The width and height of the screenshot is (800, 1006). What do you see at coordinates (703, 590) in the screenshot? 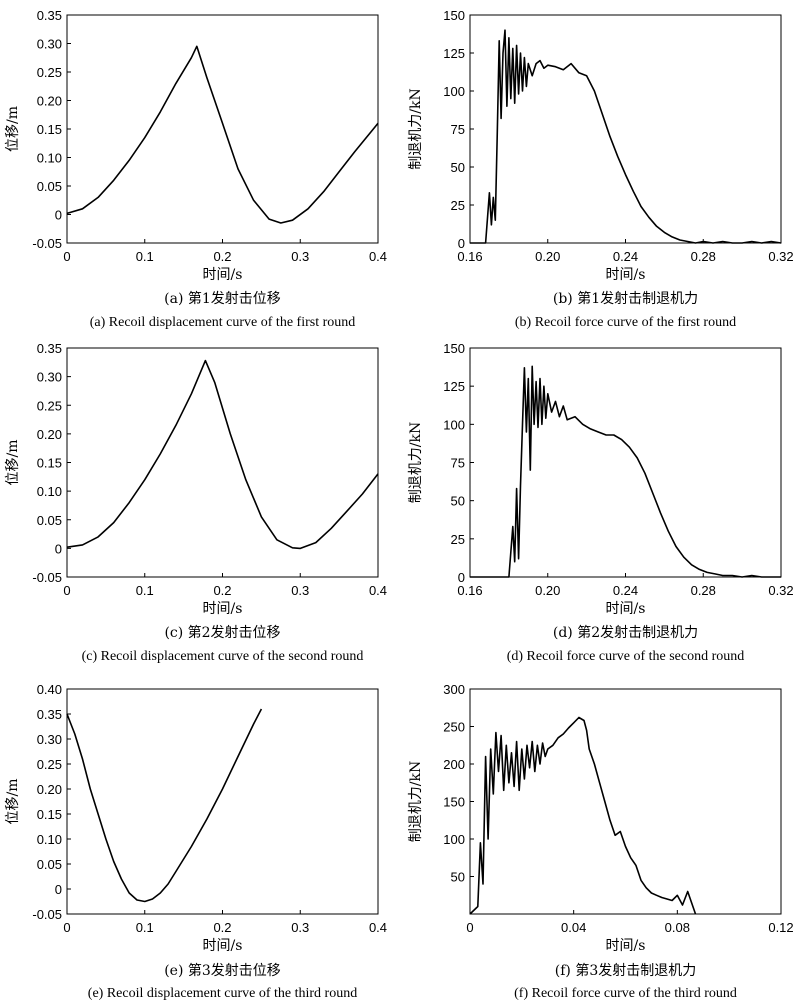
I see `x-tick-label: 0.28` at bounding box center [703, 590].